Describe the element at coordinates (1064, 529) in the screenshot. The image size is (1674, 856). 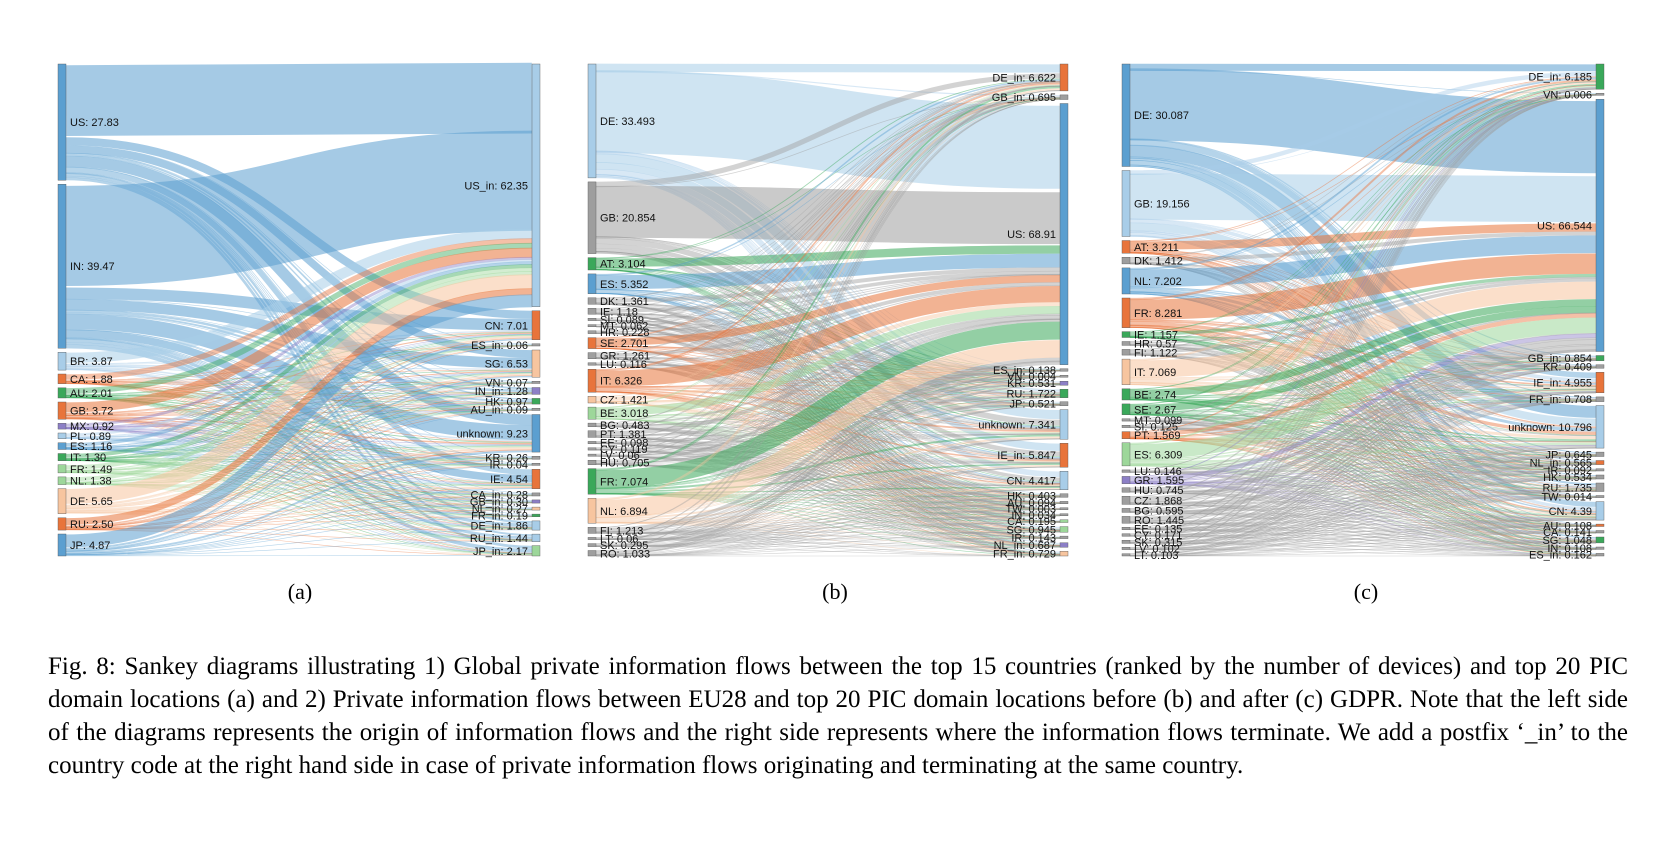
I see `target-node-sg` at that location.